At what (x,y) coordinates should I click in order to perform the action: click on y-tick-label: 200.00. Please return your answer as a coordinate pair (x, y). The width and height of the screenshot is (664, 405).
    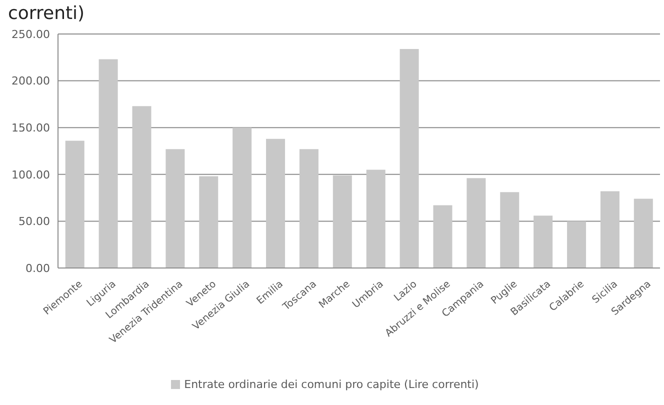
    Looking at the image, I should click on (31, 81).